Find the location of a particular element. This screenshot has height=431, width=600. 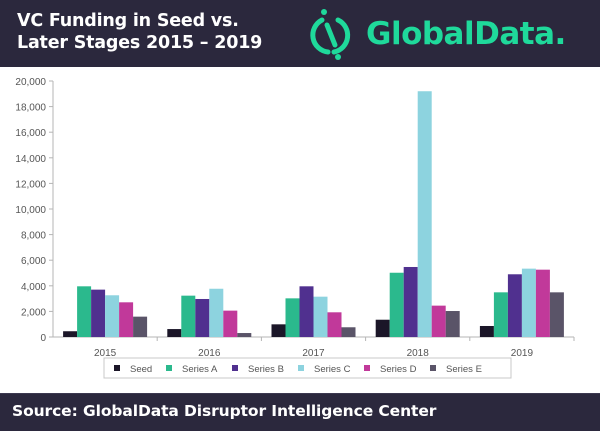

bar-series-d-2019 is located at coordinates (542, 303).